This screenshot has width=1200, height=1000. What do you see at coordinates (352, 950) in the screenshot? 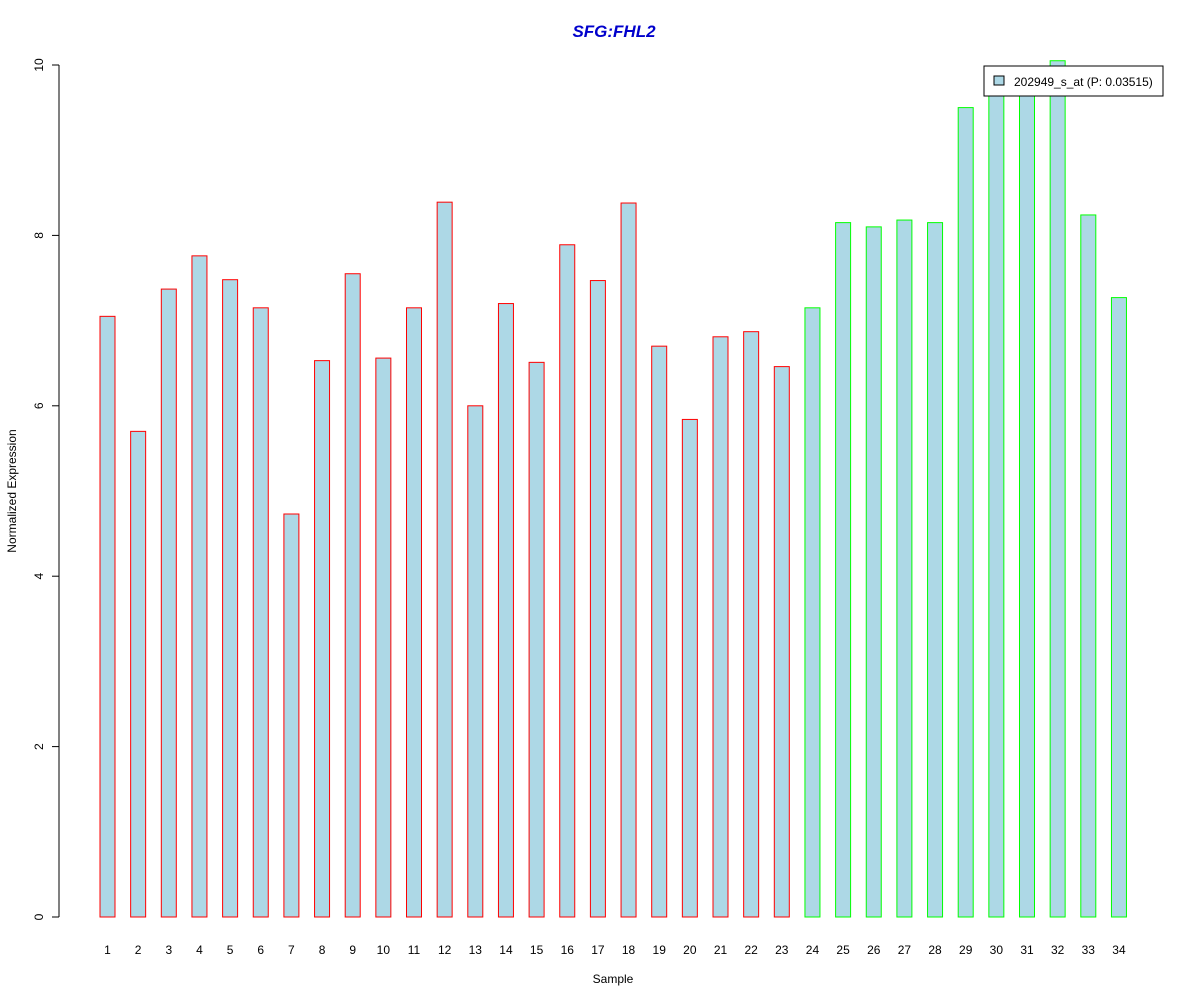
I see `x-tick-label: 9` at bounding box center [352, 950].